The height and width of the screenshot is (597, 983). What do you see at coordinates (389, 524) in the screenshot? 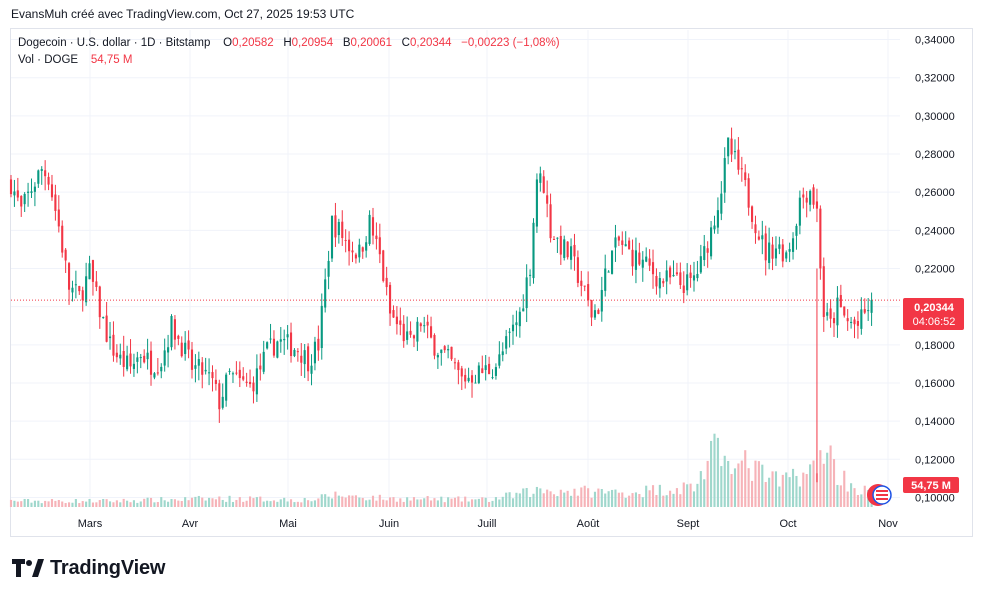
I see `x-tick-label: Juin` at bounding box center [389, 524].